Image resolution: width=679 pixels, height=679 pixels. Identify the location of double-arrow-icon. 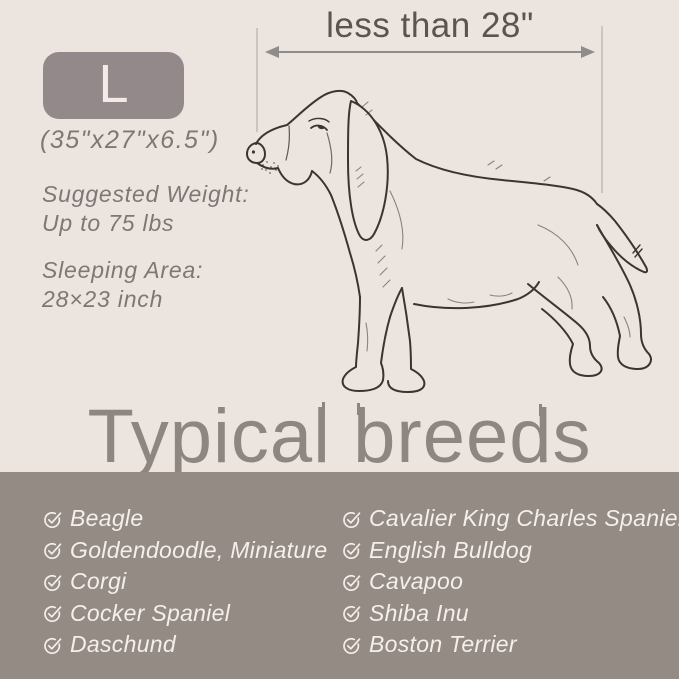
(430, 52).